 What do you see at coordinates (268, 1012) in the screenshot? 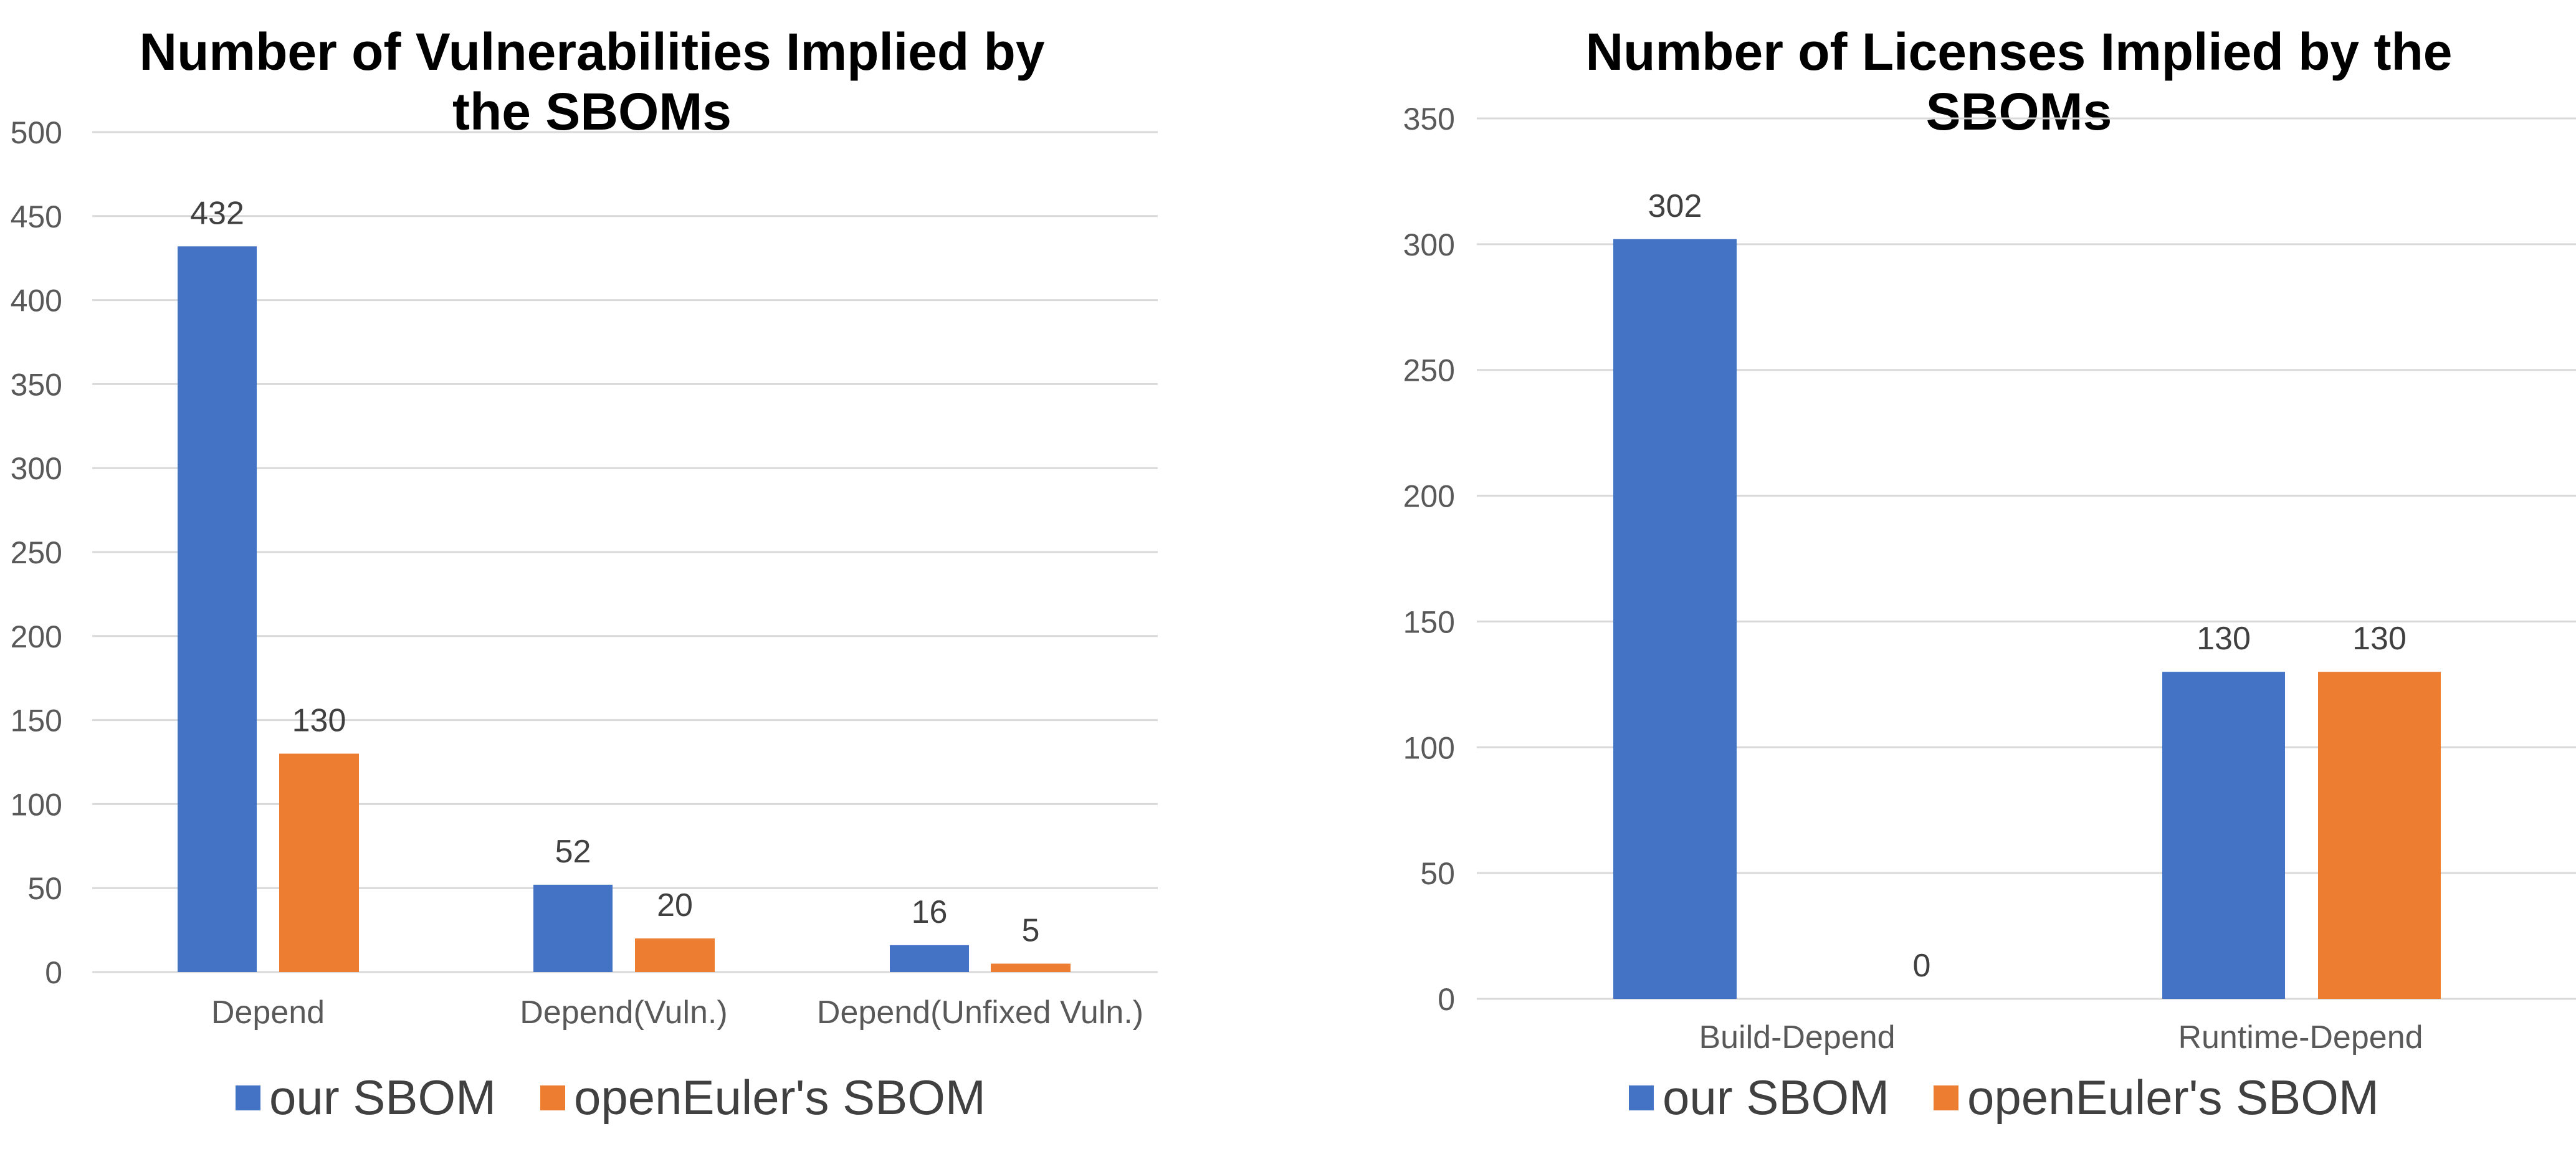
I see `x-category-label: Depend` at bounding box center [268, 1012].